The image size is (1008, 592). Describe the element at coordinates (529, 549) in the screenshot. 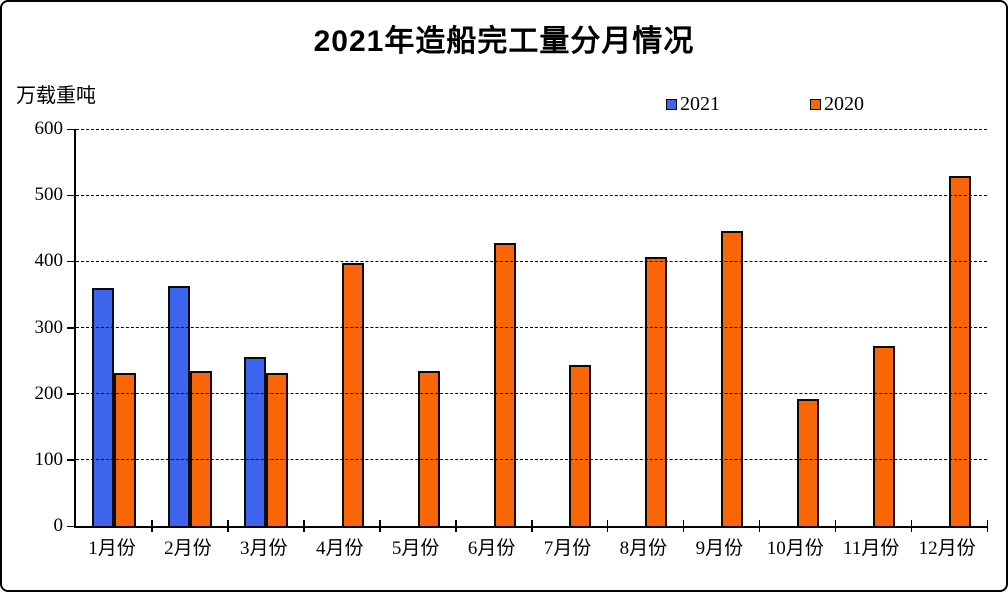

I see `x-axis-labels: 1月份 2月份 3月份 4月份 5月份 6月份 7月份 8月份 9月份 10月份 11月份 12月份` at that location.